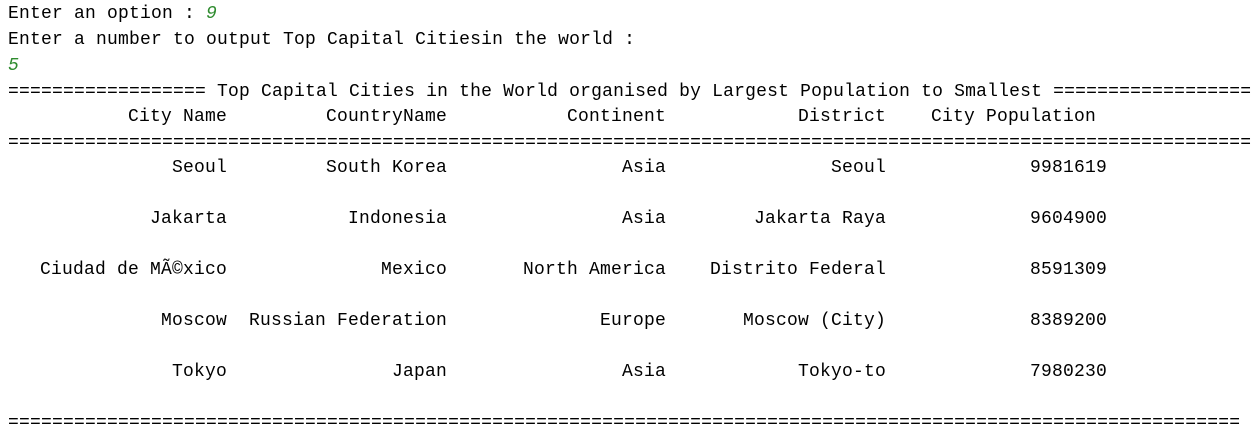 Image resolution: width=1256 pixels, height=431 pixels. I want to click on column-header: City Population, so click(1013, 117).